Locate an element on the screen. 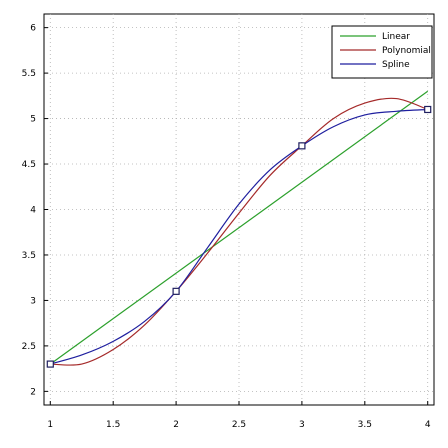  x-tick-label: 1.5 is located at coordinates (113, 425).